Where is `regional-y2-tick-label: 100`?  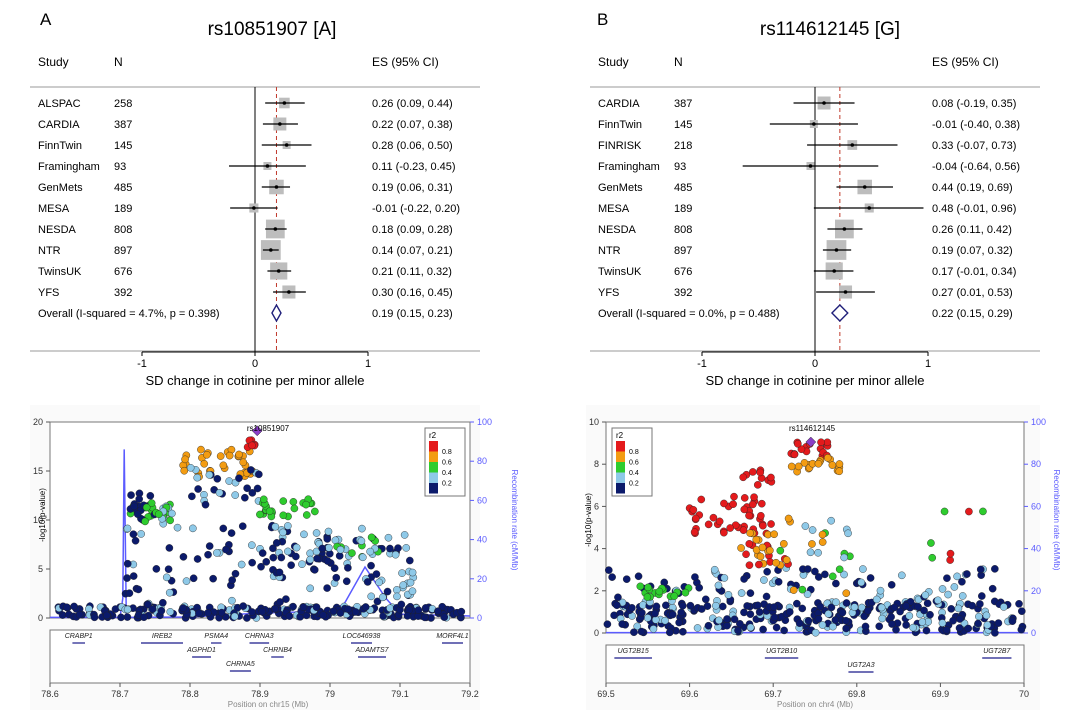
regional-y2-tick-label: 100 is located at coordinates (1038, 422).